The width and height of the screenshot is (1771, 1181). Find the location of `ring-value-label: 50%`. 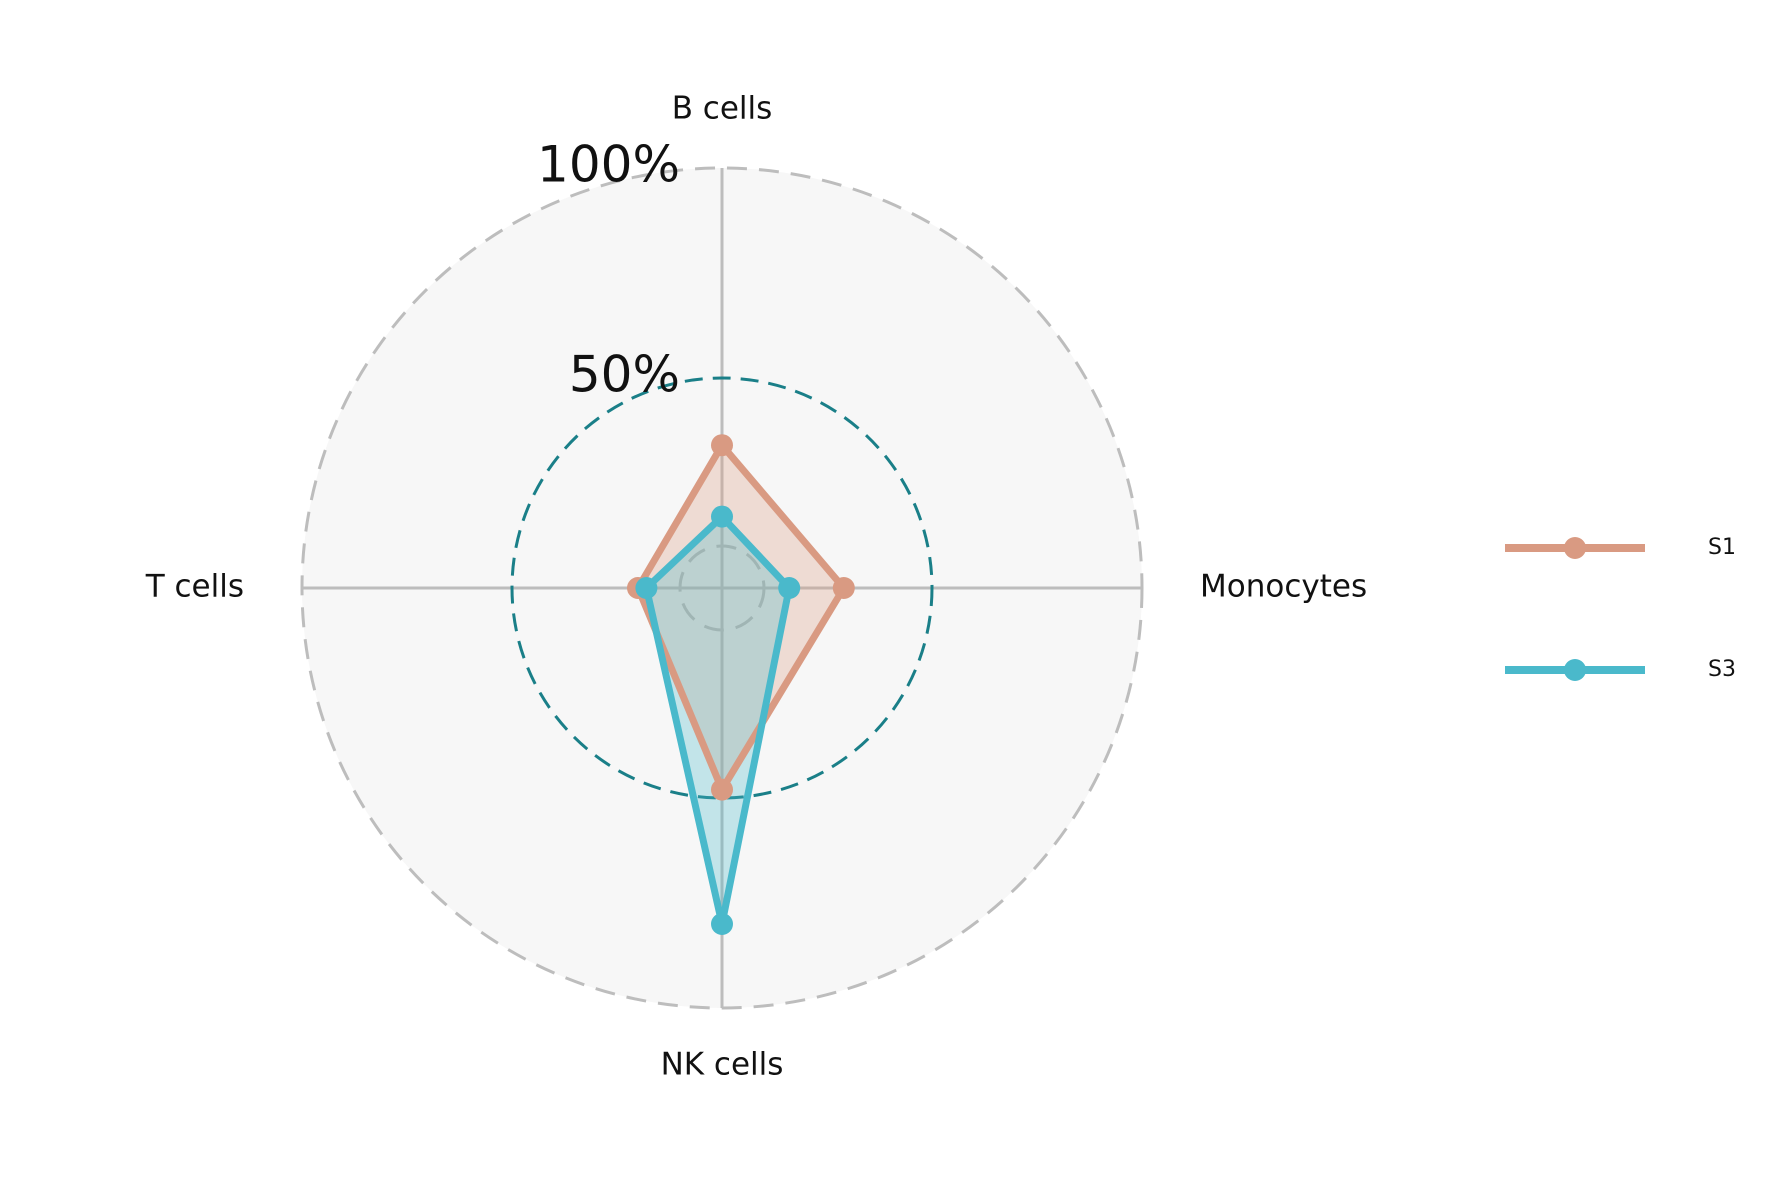

ring-value-label: 50% is located at coordinates (624, 375).